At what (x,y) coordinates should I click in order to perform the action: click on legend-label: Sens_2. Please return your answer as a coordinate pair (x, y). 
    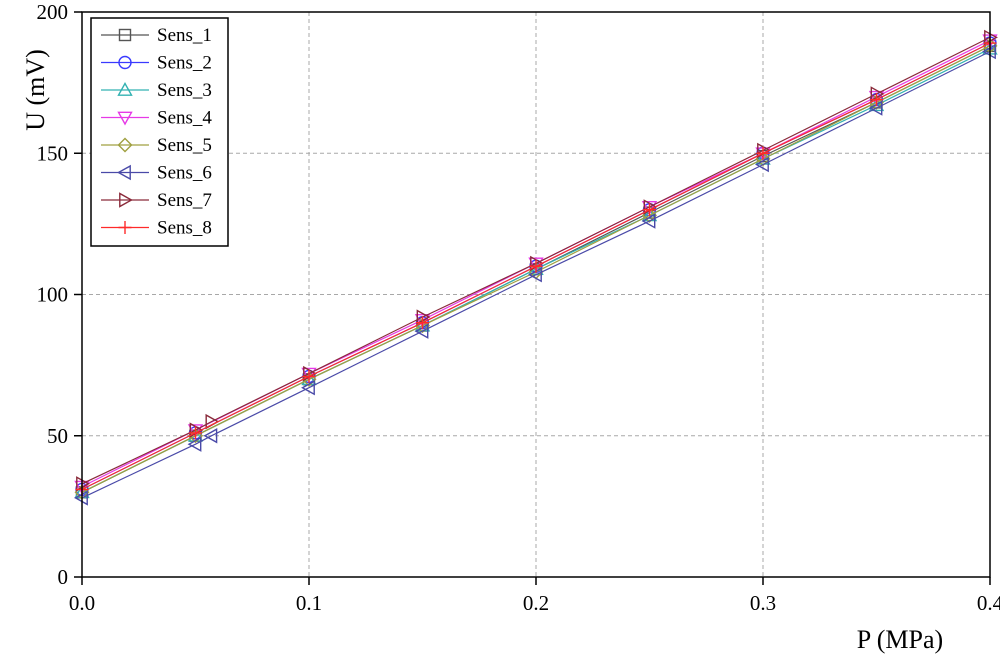
    Looking at the image, I should click on (184, 63).